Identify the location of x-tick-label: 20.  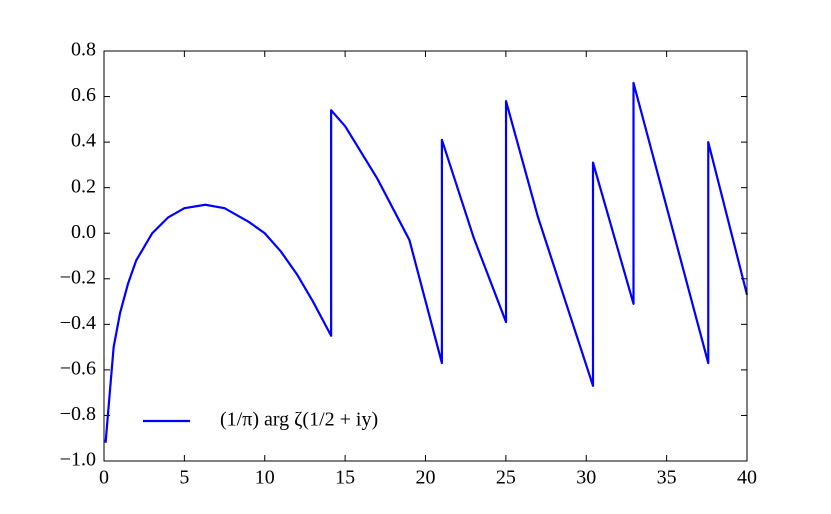
(426, 478).